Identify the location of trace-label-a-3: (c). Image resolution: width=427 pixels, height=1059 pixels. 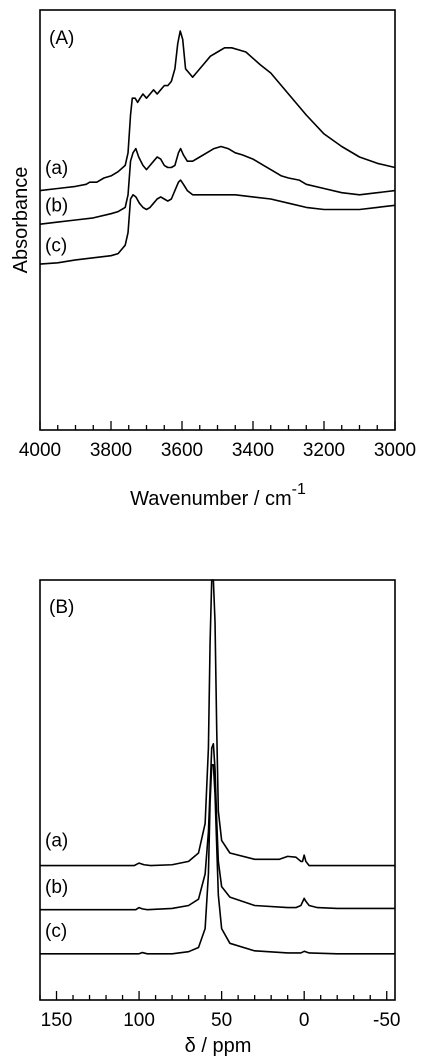
(56, 246).